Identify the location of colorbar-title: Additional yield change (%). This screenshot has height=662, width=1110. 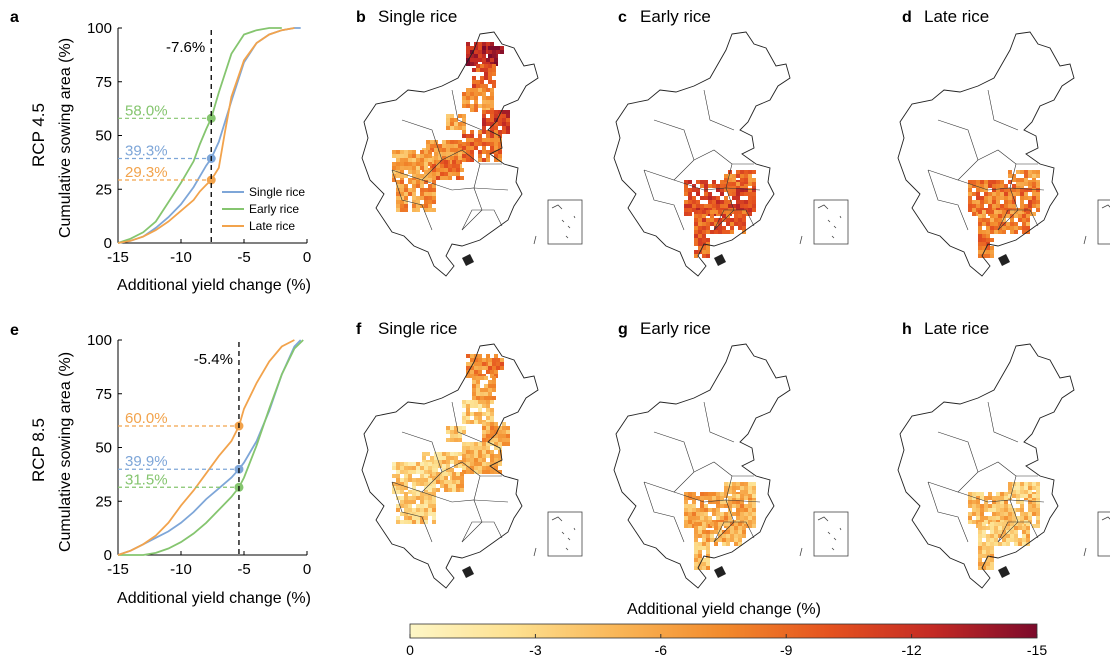
(724, 609).